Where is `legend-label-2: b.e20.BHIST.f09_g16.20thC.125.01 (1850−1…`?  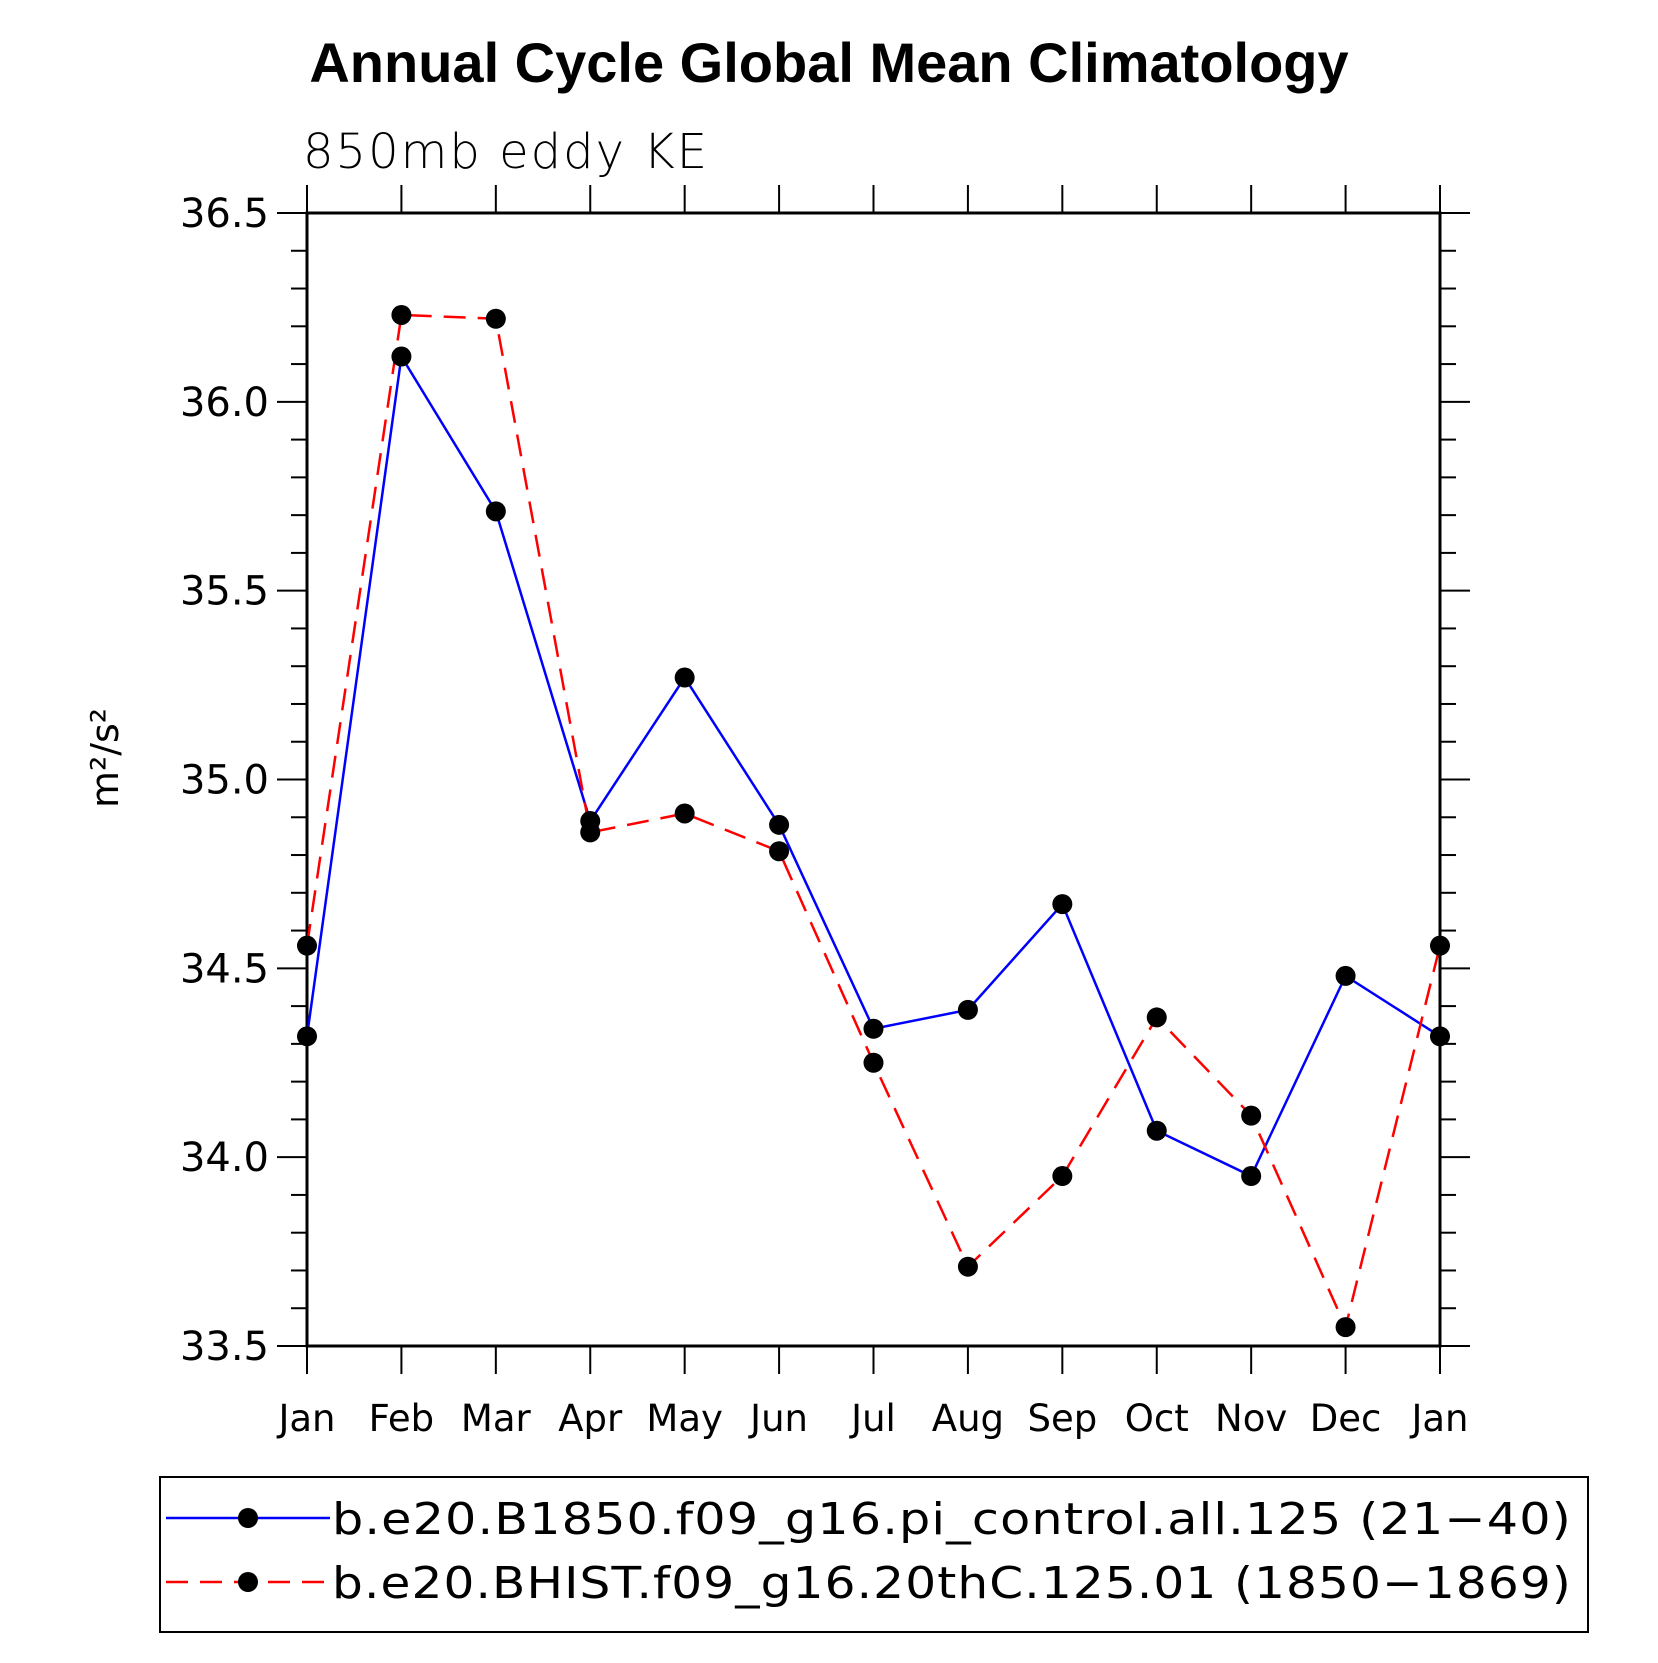 legend-label-2: b.e20.BHIST.f09_g16.20thC.125.01 (1850−1… is located at coordinates (952, 1583).